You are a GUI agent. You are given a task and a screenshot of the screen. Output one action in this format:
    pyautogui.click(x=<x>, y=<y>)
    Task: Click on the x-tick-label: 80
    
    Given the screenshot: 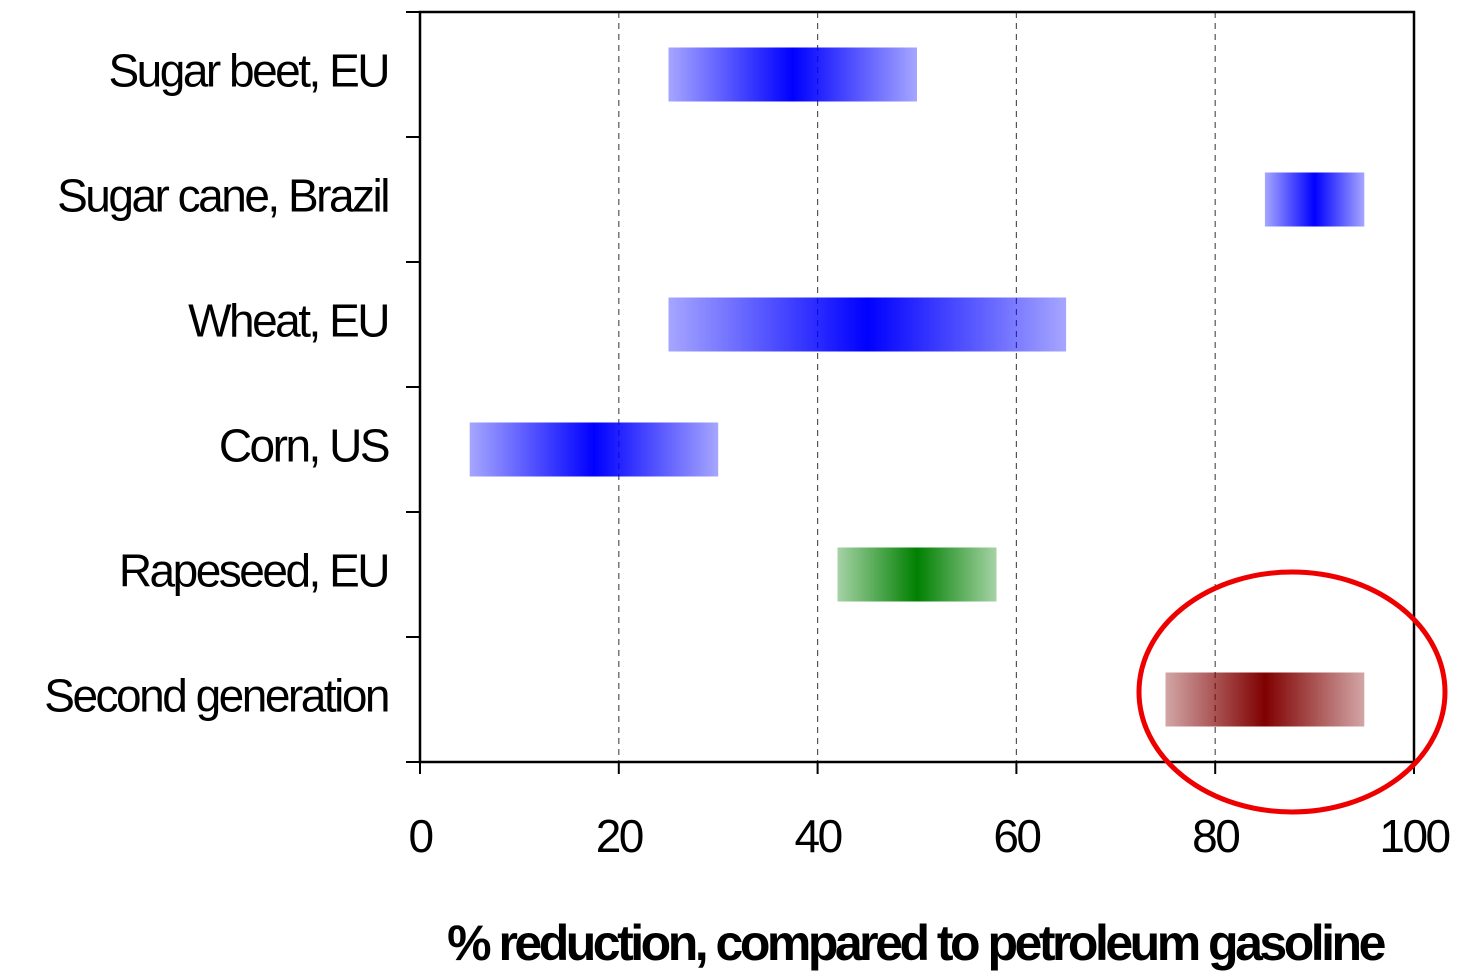 What is the action you would take?
    pyautogui.click(x=1215, y=836)
    